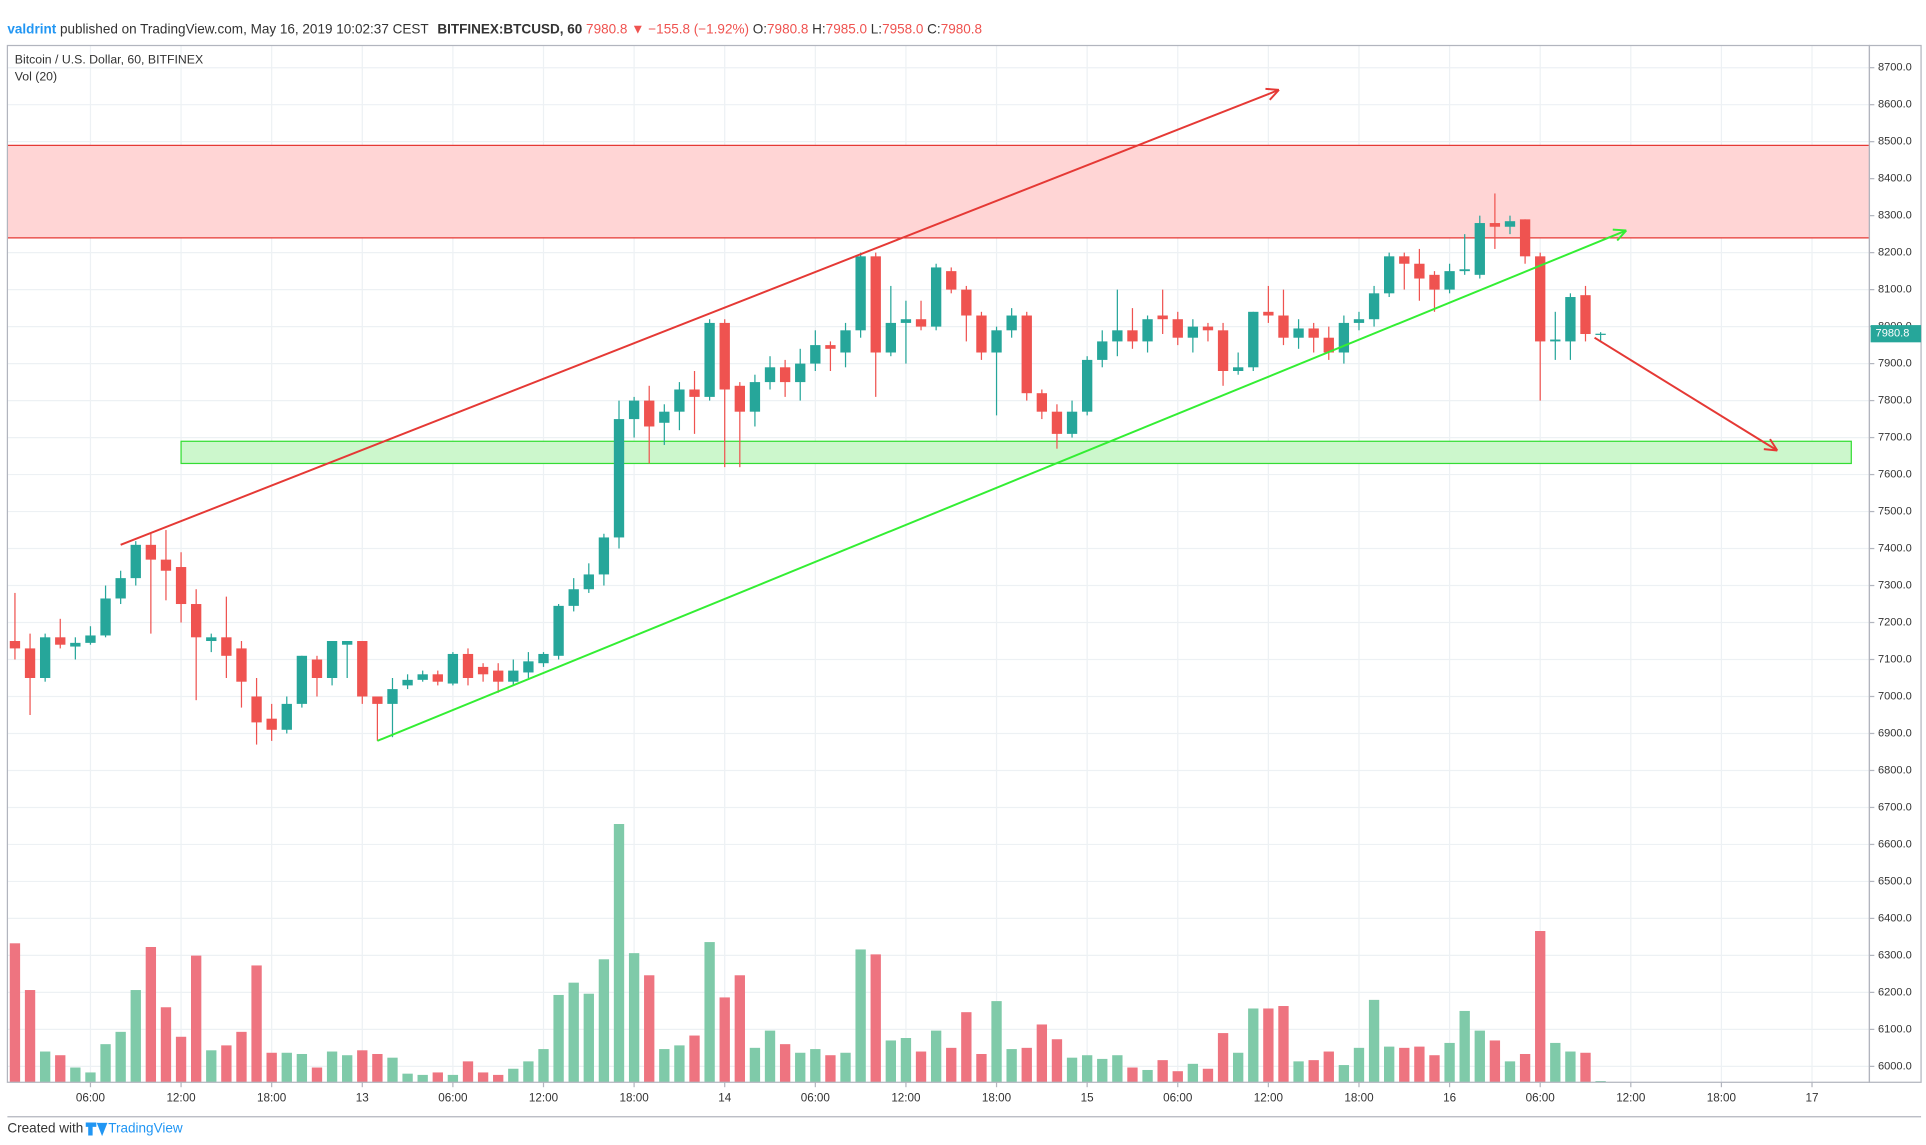 This screenshot has height=1145, width=1926. Describe the element at coordinates (31, 28) in the screenshot. I see `author: valdrint` at that location.